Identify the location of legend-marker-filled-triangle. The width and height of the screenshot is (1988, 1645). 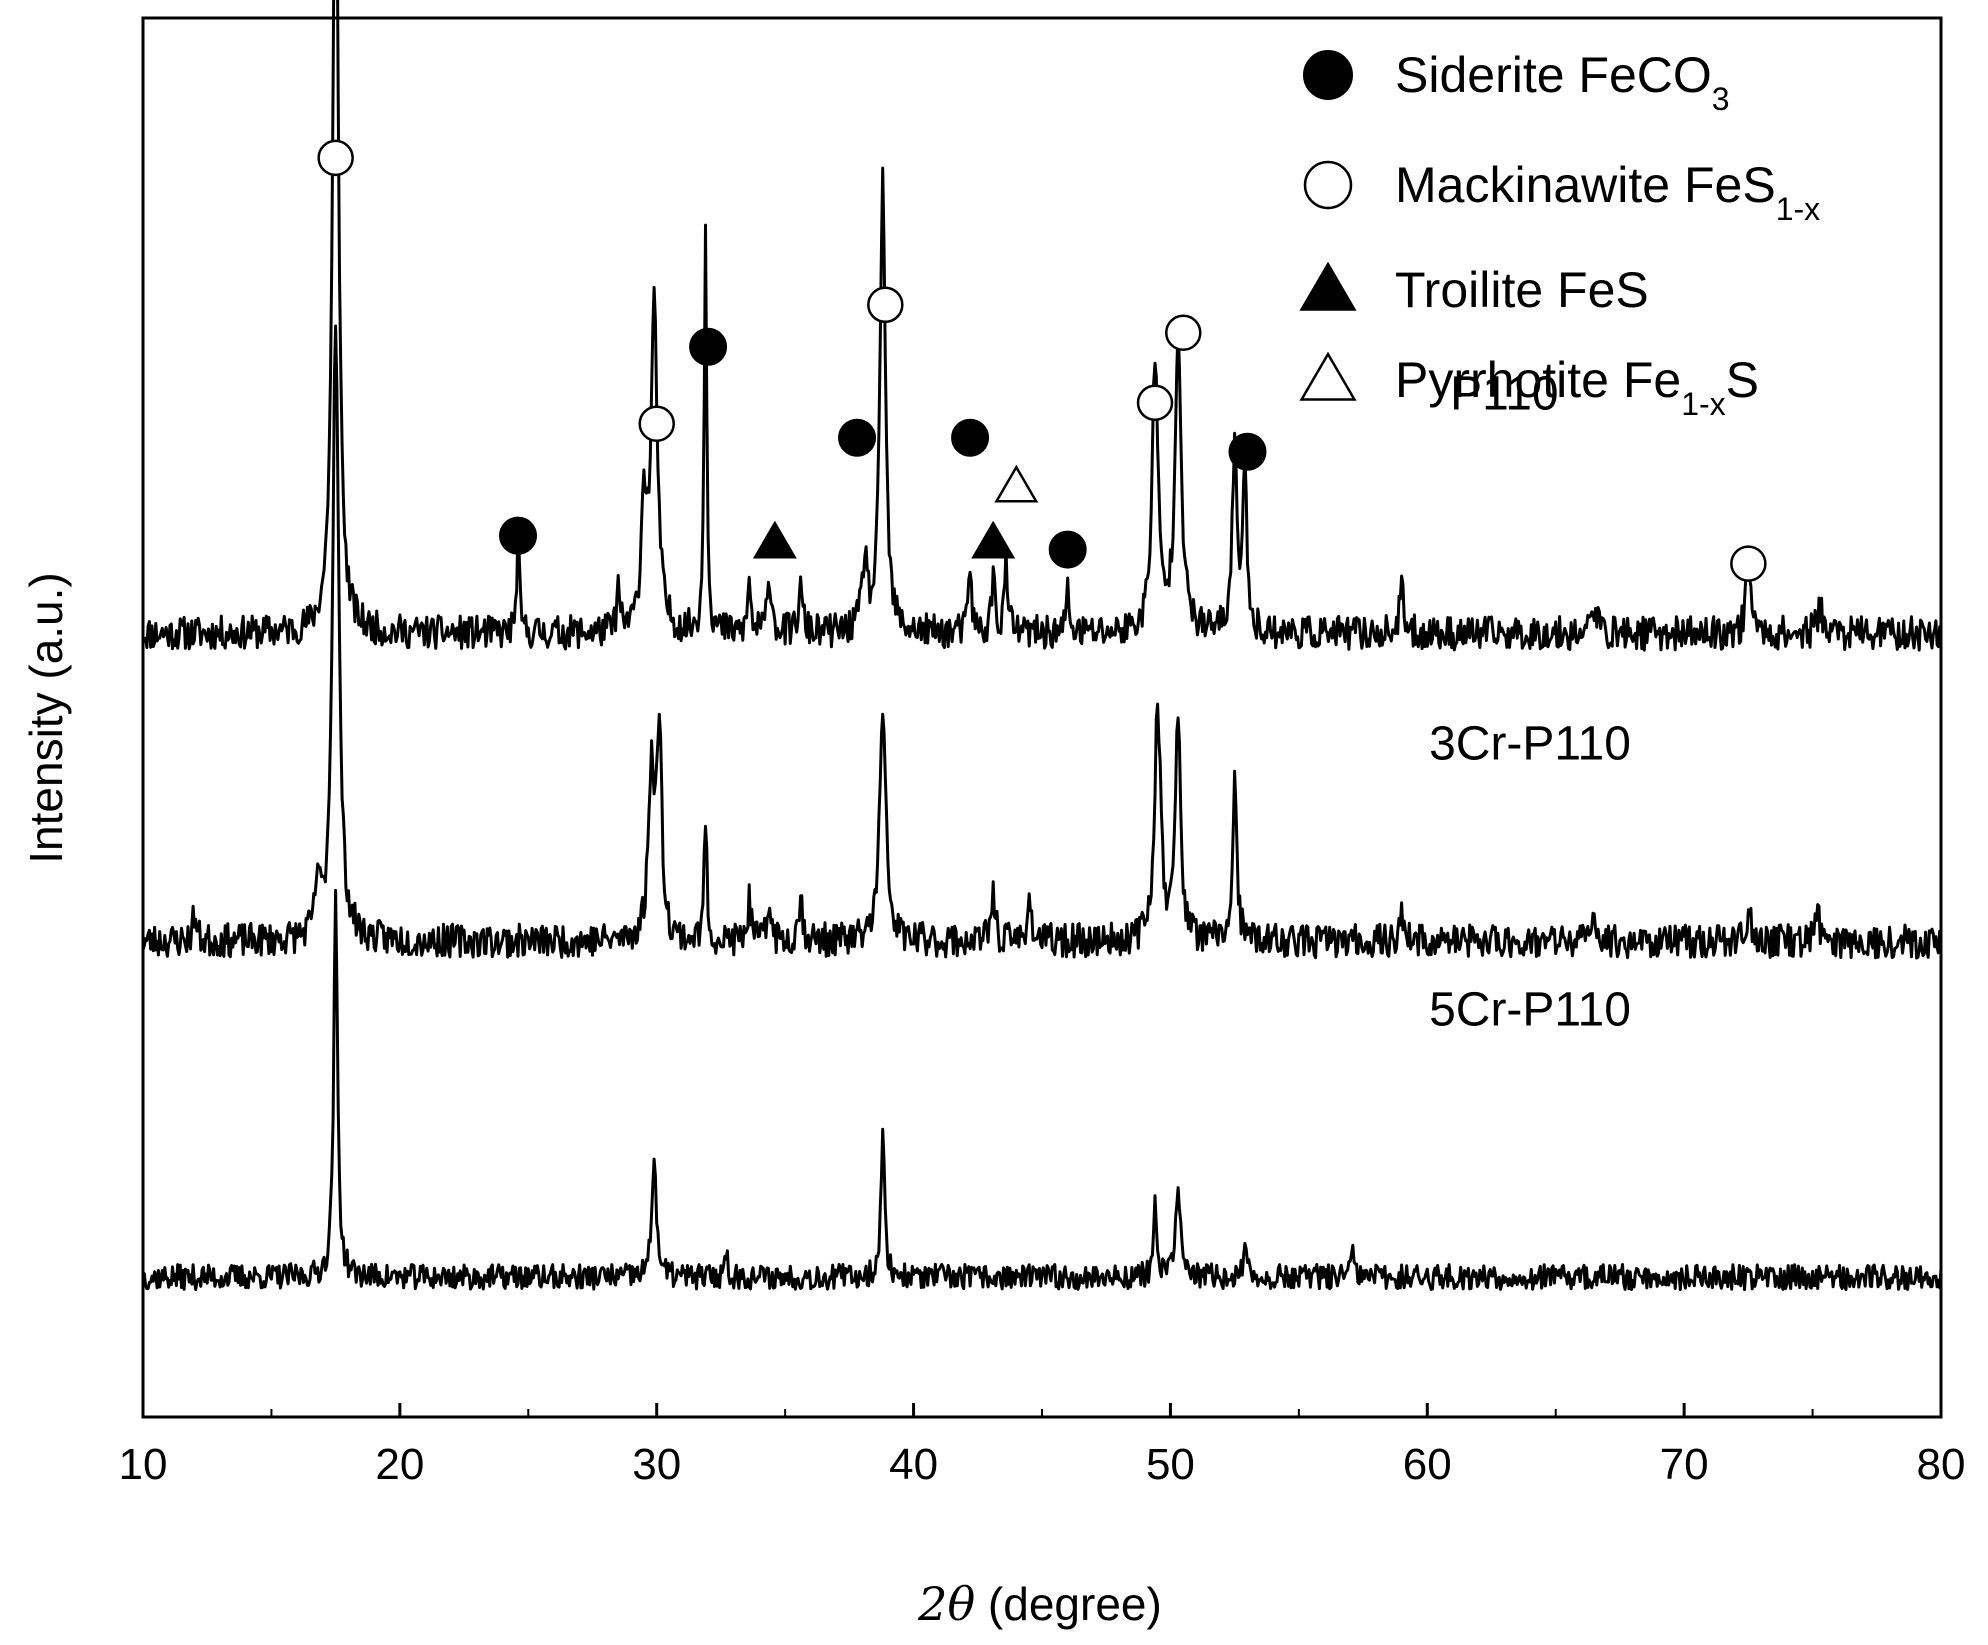
(1328, 286).